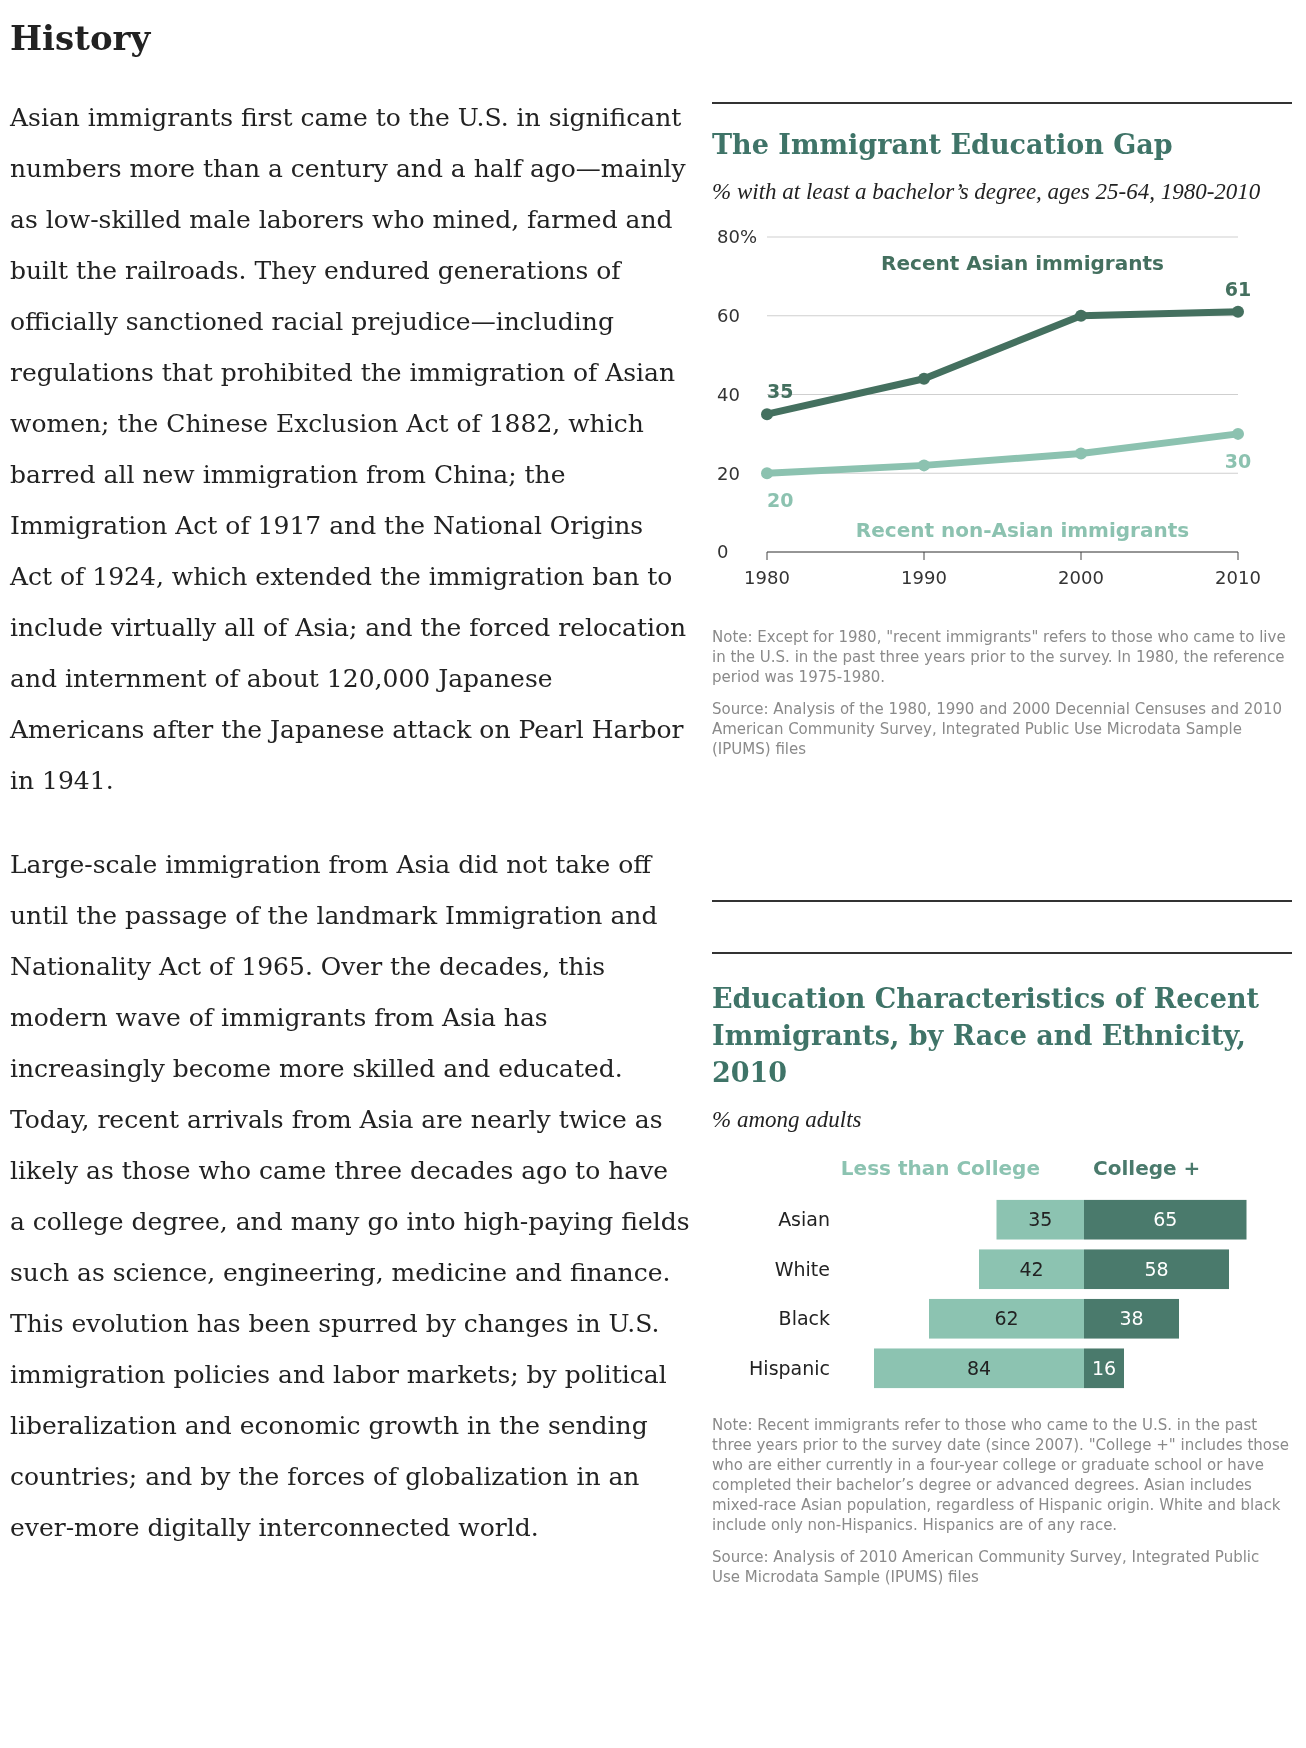  Describe the element at coordinates (997, 729) in the screenshot. I see `source-note: Source: Analysis of the 1980, 1990 and 2000 Decennial Censuses and 2010 American Community Survey, Integrated Public Use Microdata Sample (IPUMS) files` at that location.